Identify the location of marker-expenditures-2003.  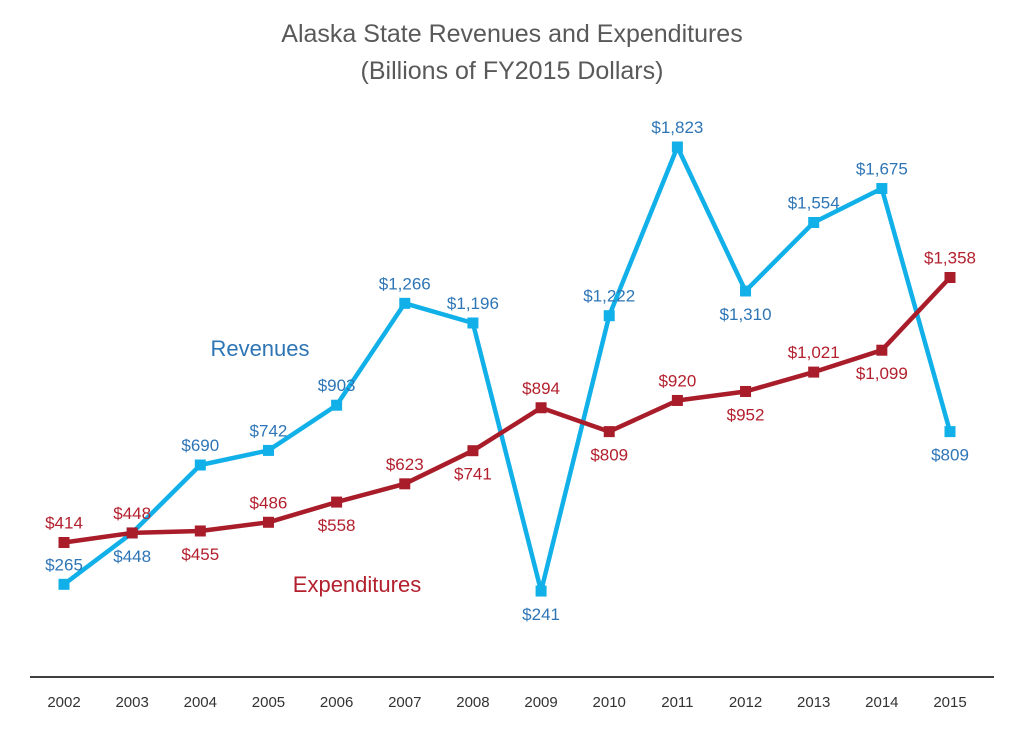
(132, 533).